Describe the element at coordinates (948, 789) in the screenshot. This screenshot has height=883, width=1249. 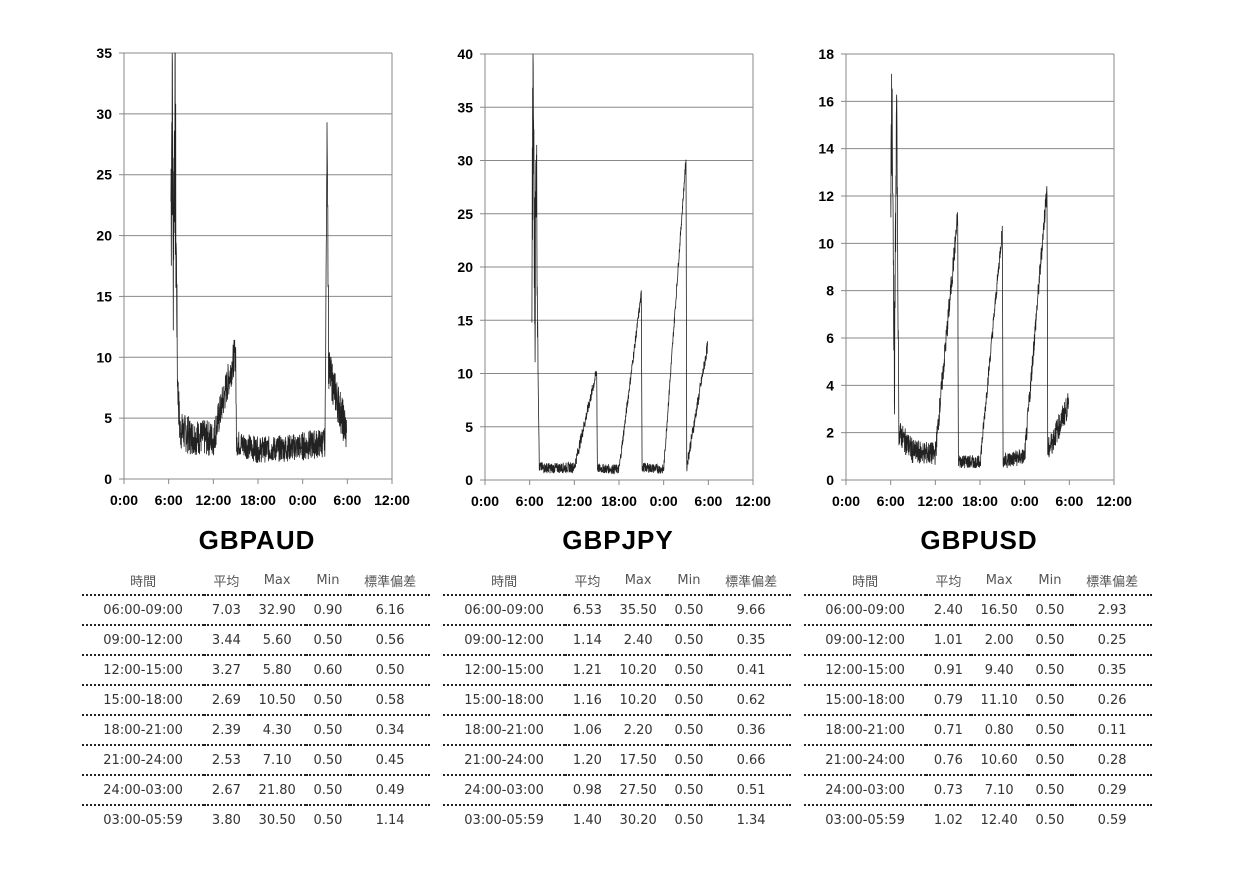
I see `table-cell: 0.73` at that location.